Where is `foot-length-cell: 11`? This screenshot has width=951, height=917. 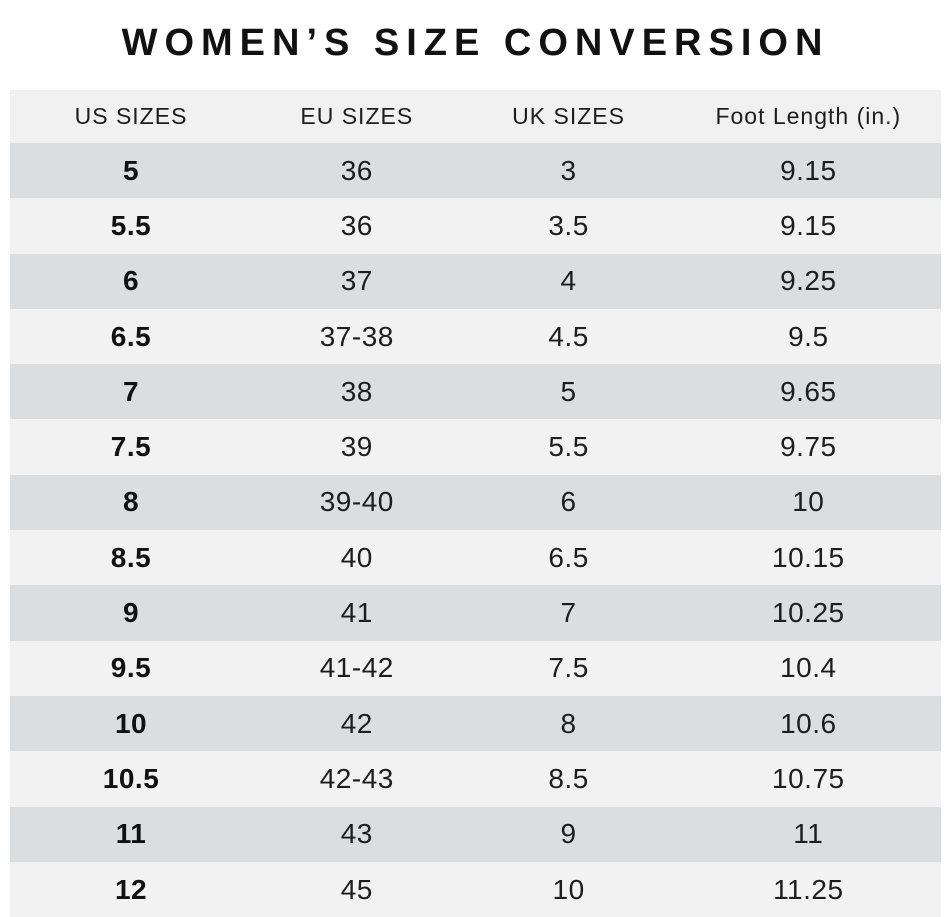 foot-length-cell: 11 is located at coordinates (808, 834).